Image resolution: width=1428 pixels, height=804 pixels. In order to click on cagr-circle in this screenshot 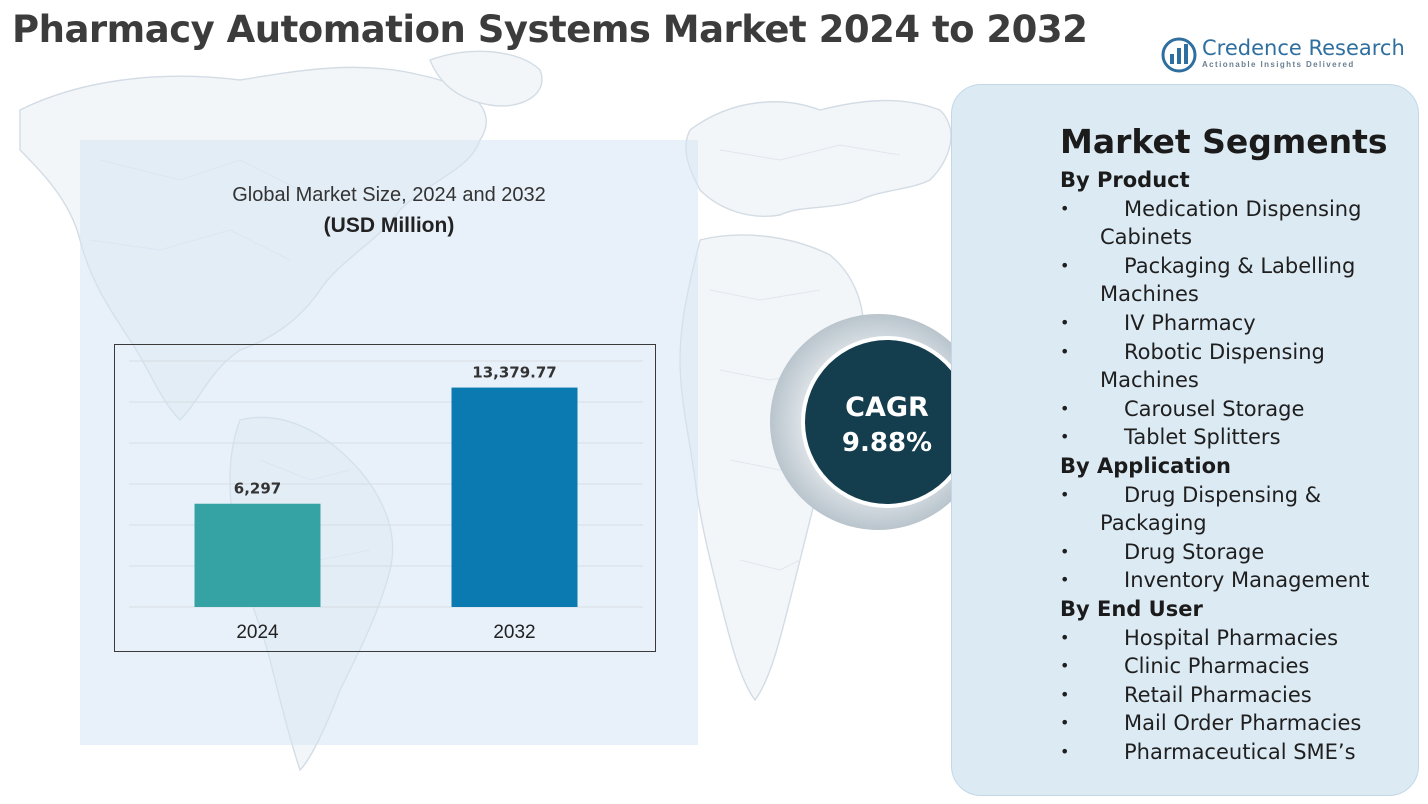, I will do `click(887, 422)`.